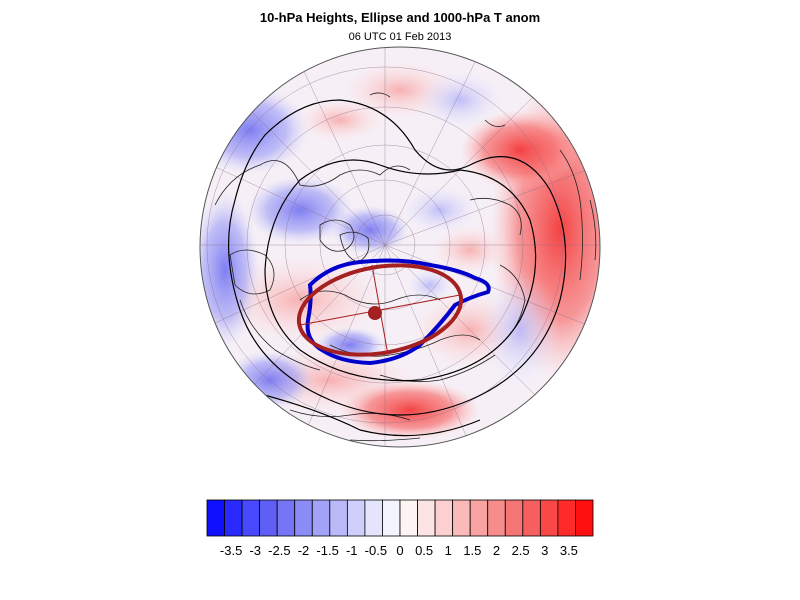 The width and height of the screenshot is (800, 600). Describe the element at coordinates (448, 550) in the screenshot. I see `colorbar-tick-label: 1` at that location.